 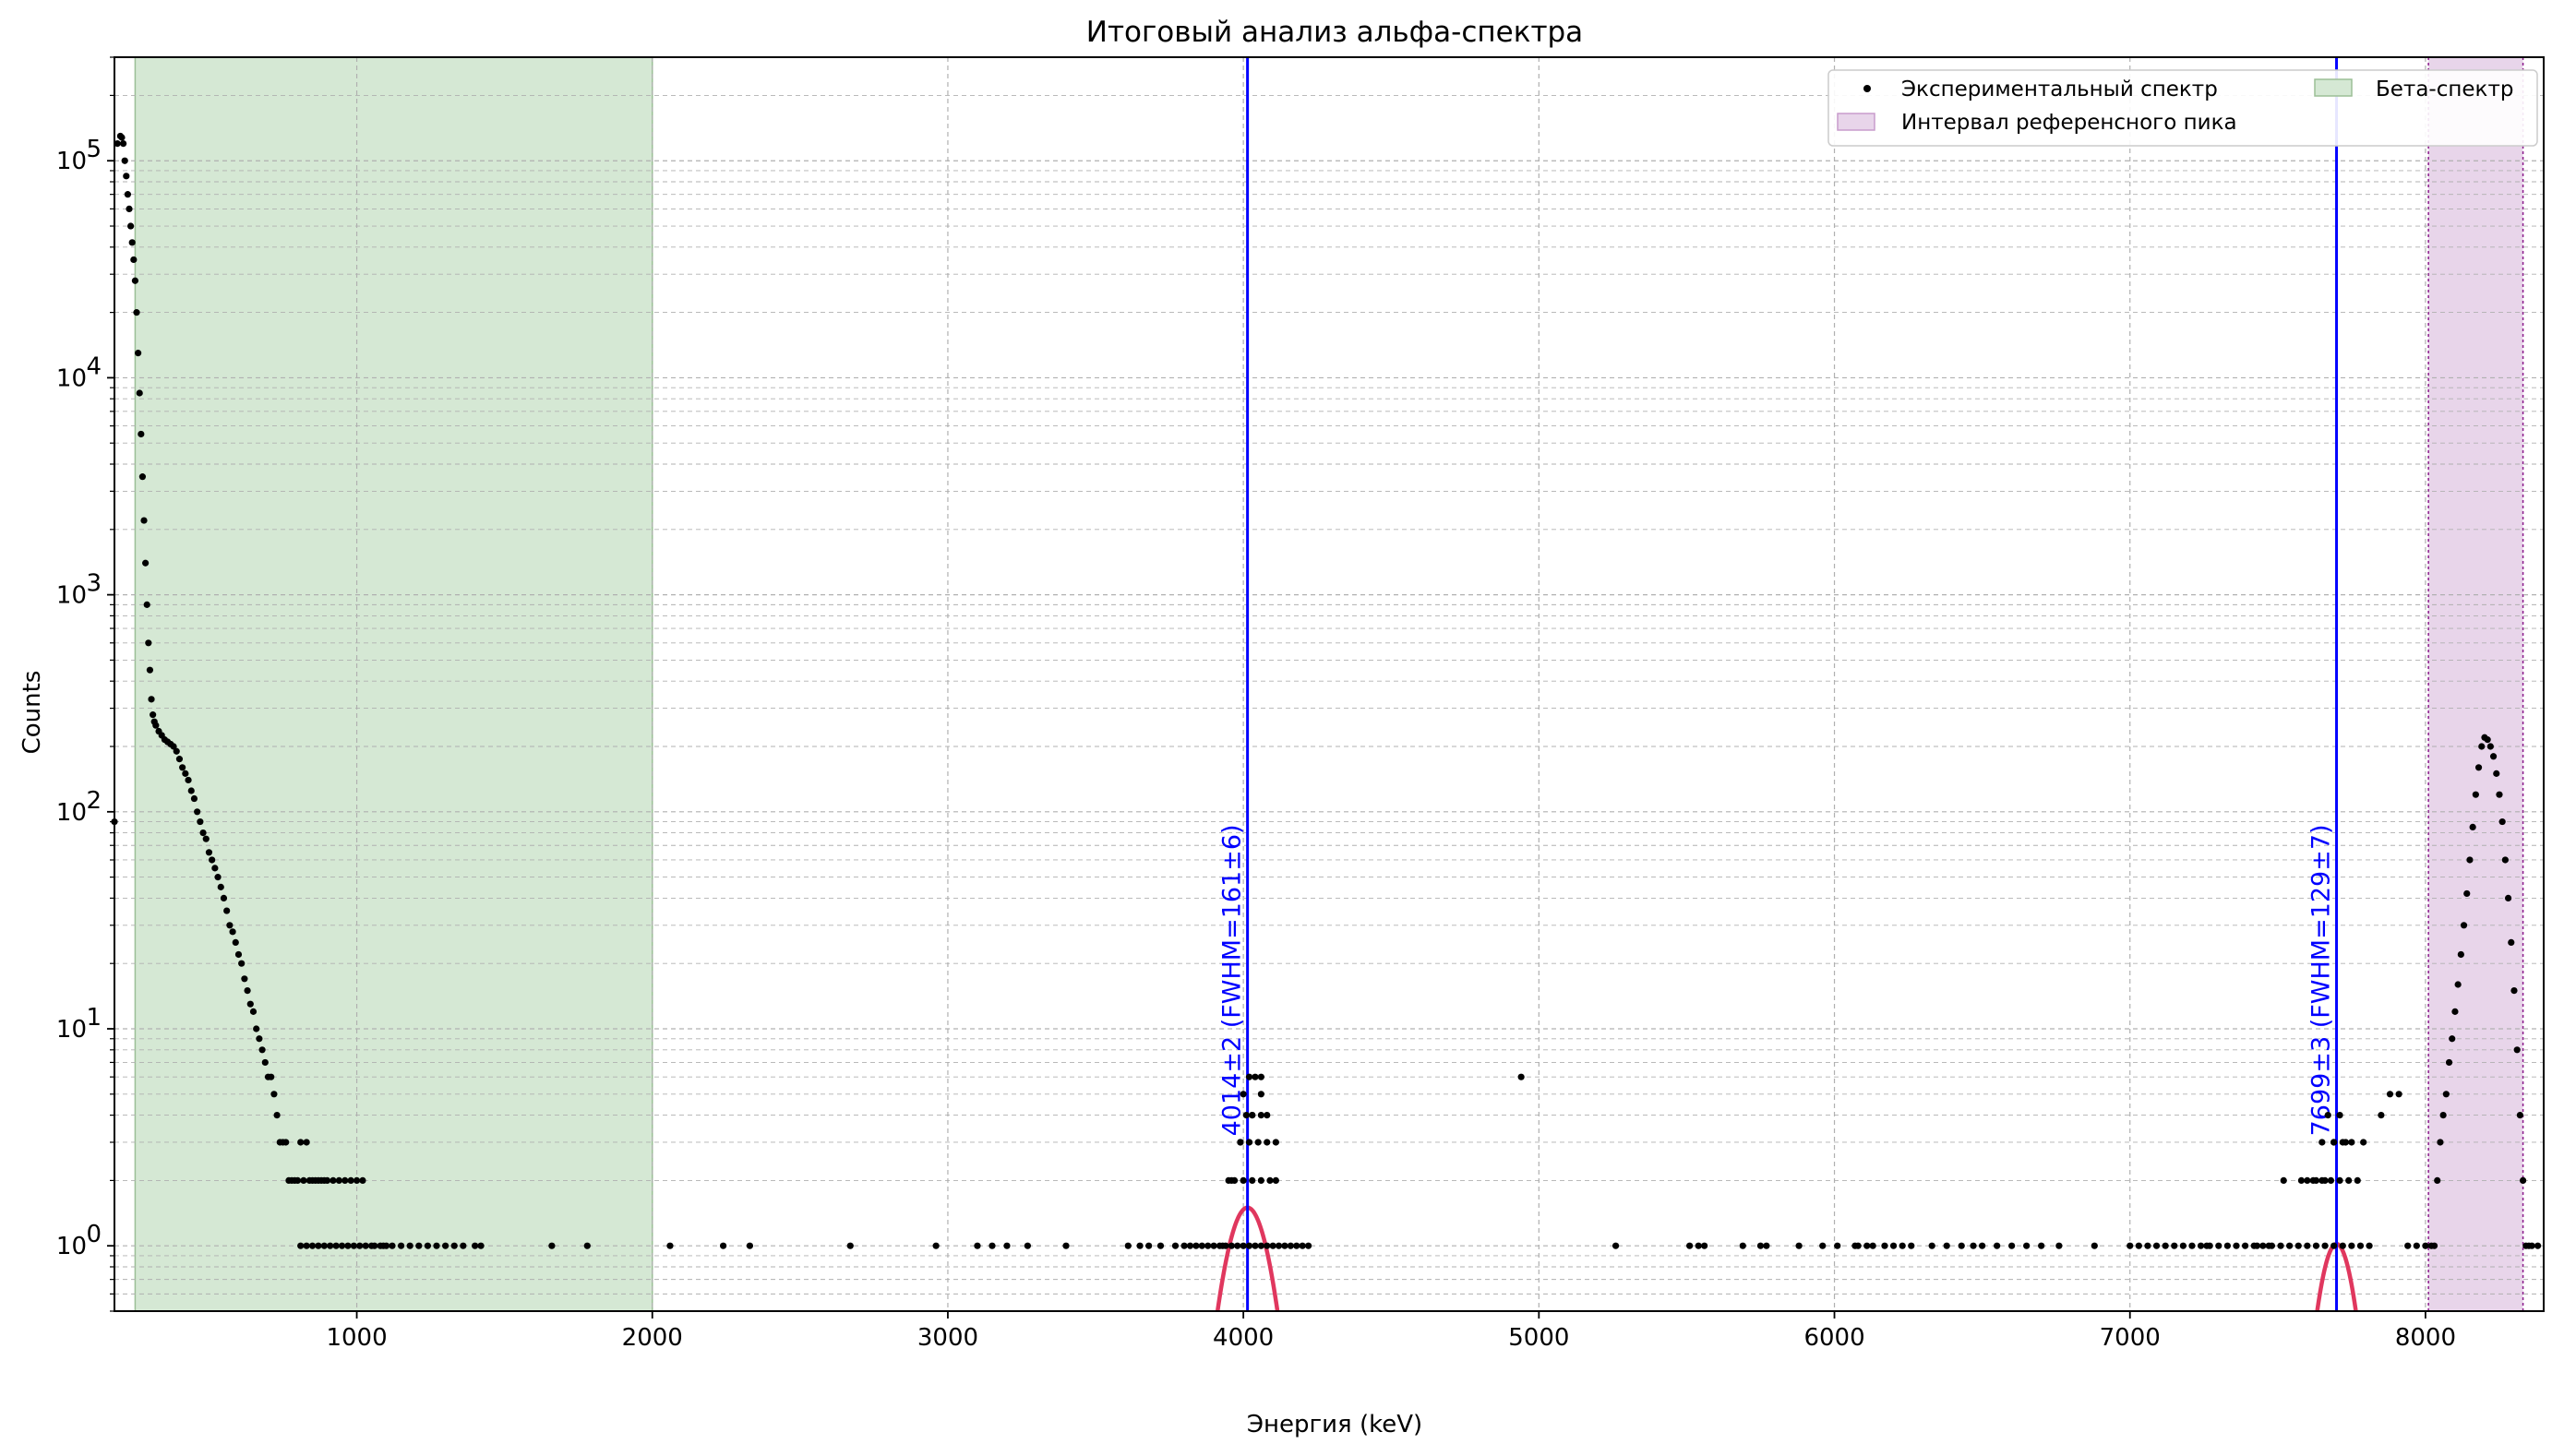 I want to click on y-tick-label-0: 10, so click(x=71, y=1246).